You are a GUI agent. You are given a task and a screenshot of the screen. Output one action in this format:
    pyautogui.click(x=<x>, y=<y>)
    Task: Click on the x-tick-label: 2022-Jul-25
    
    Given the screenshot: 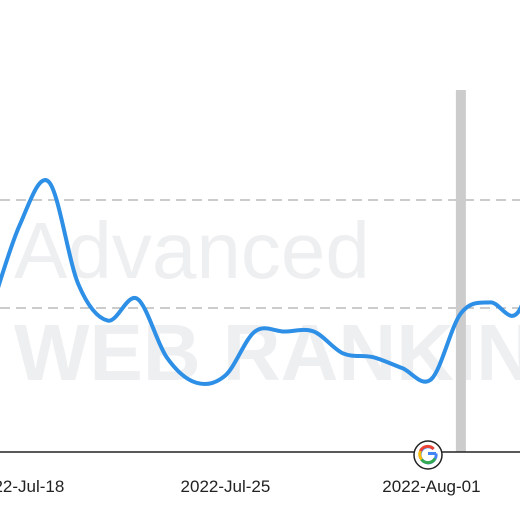 What is the action you would take?
    pyautogui.click(x=226, y=486)
    